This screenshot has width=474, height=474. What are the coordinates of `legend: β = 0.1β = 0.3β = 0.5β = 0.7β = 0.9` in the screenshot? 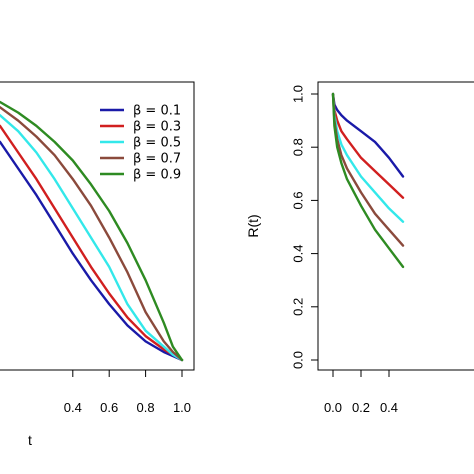 It's located at (140, 143).